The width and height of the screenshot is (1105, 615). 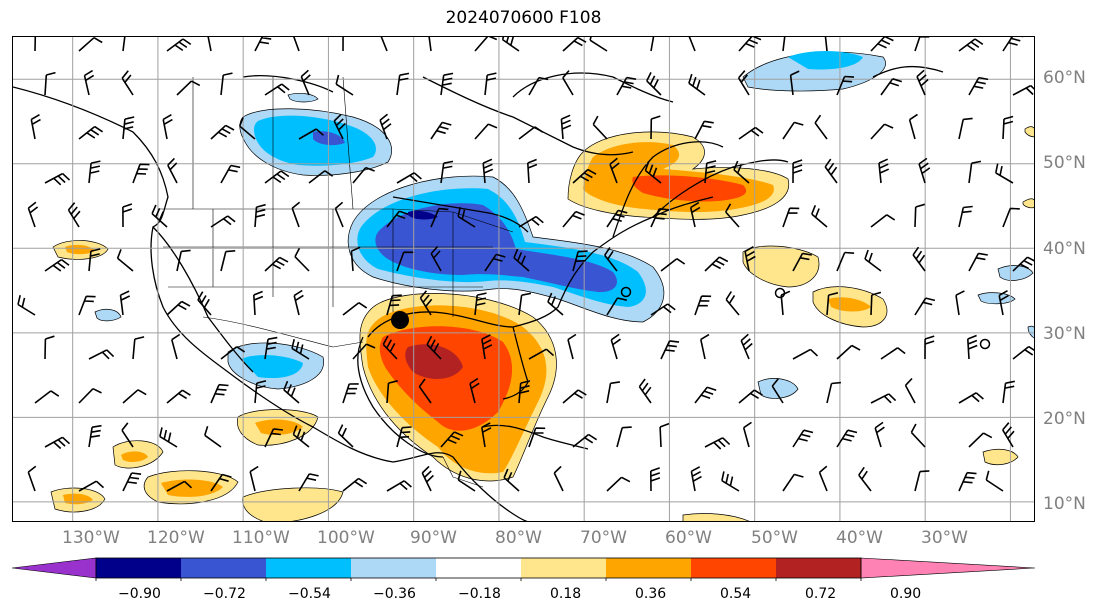 What do you see at coordinates (346, 538) in the screenshot?
I see `lon-label-100w: 100°W` at bounding box center [346, 538].